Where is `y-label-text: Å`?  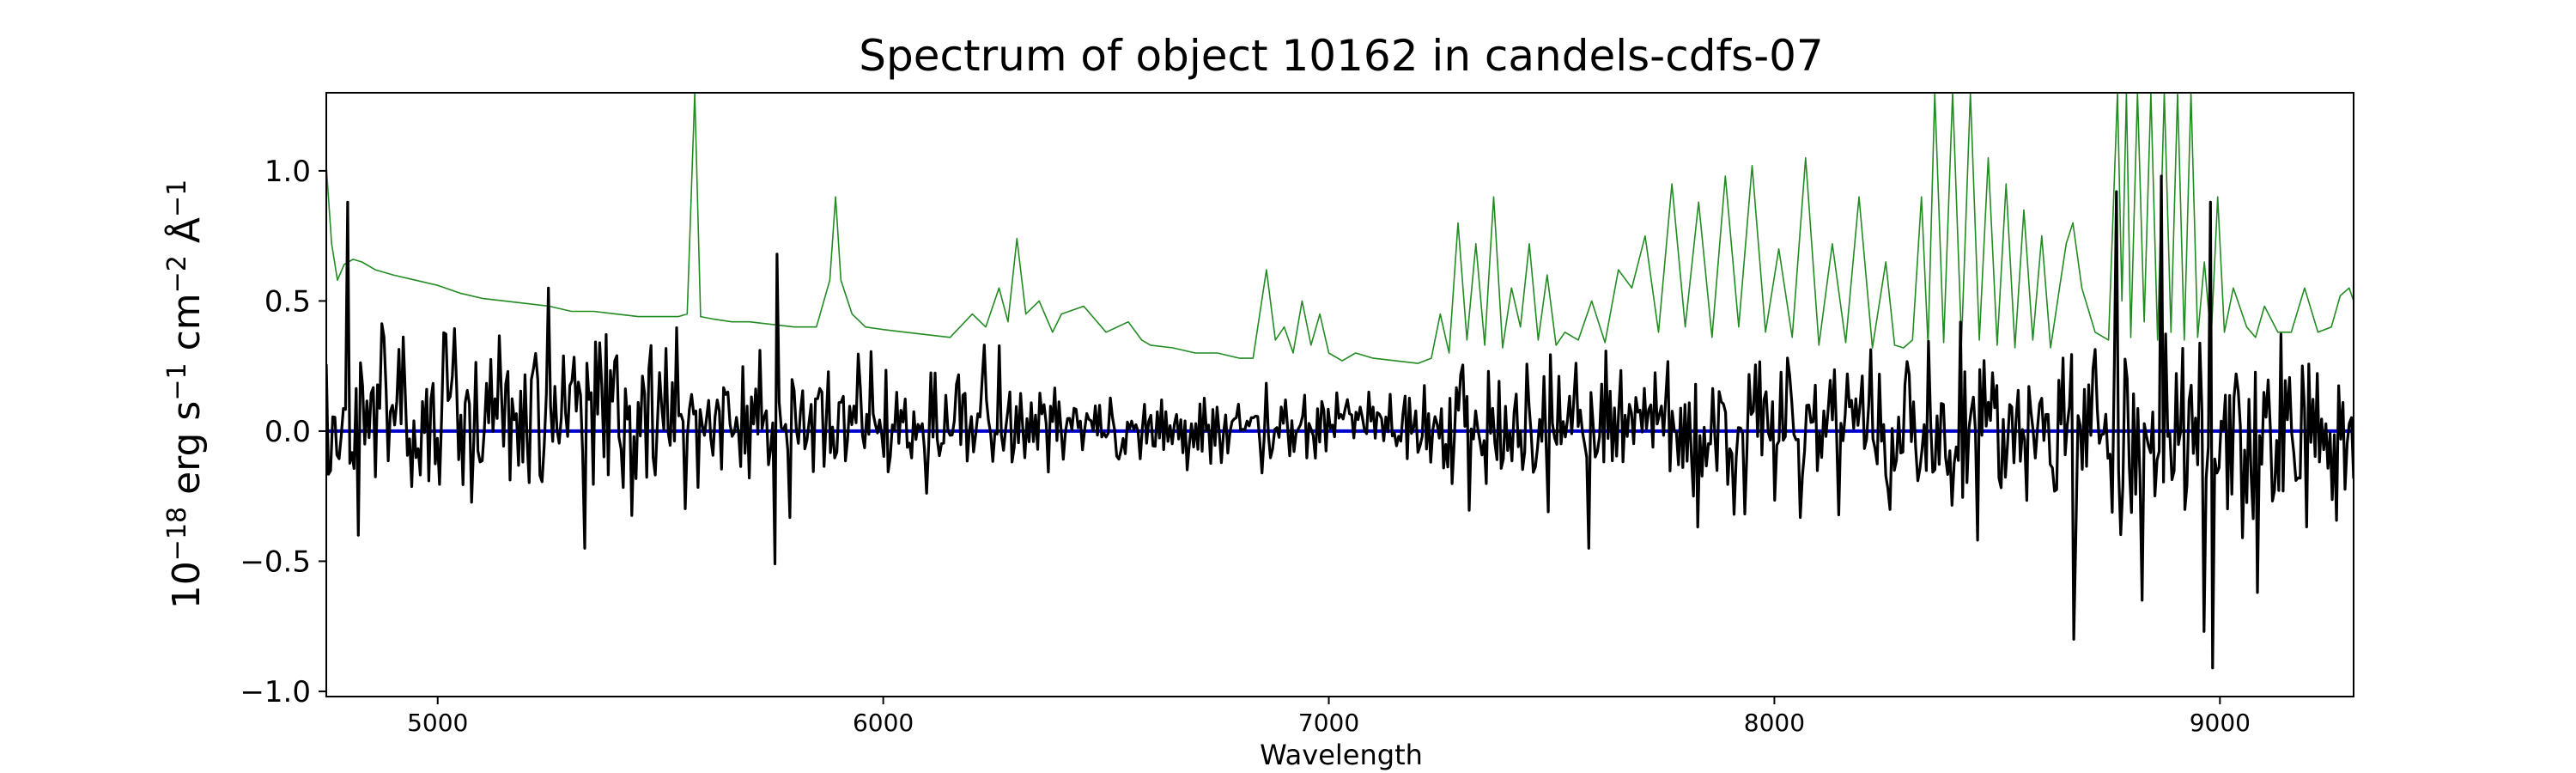 y-label-text: Å is located at coordinates (186, 236).